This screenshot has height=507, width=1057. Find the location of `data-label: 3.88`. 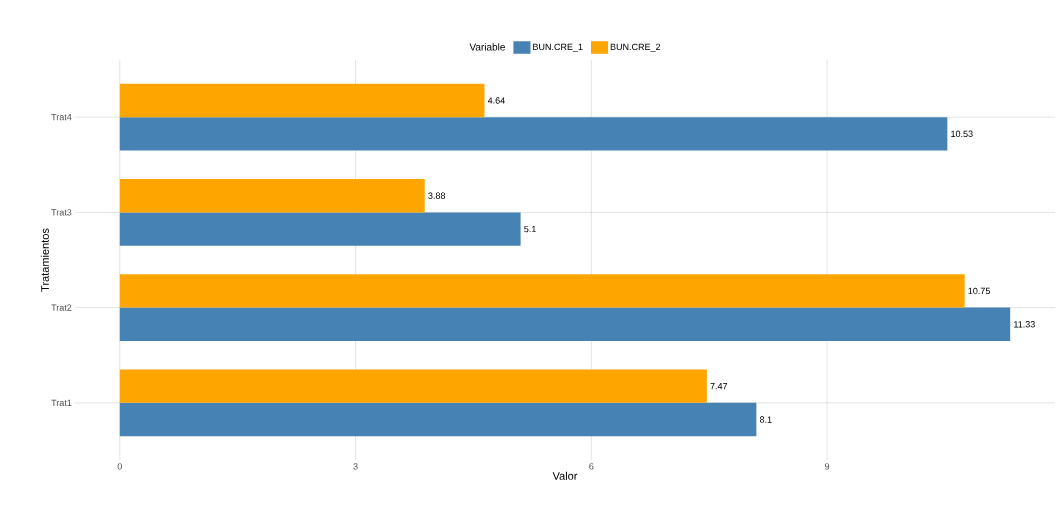

data-label: 3.88 is located at coordinates (437, 195).